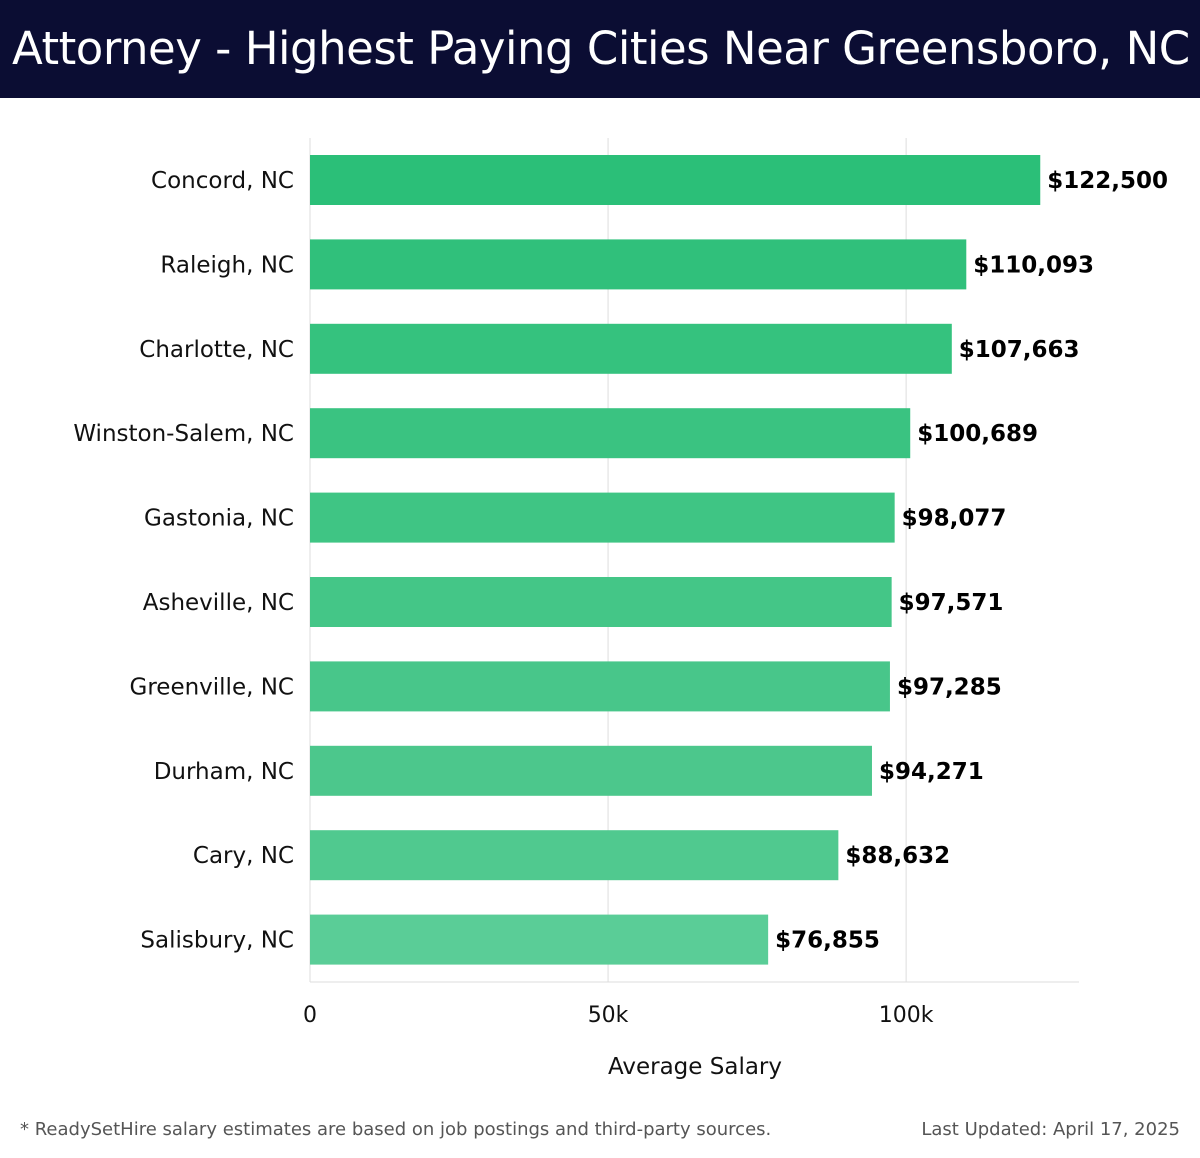 This screenshot has width=1200, height=1158. Describe the element at coordinates (227, 265) in the screenshot. I see `category-label: Raleigh, NC` at that location.